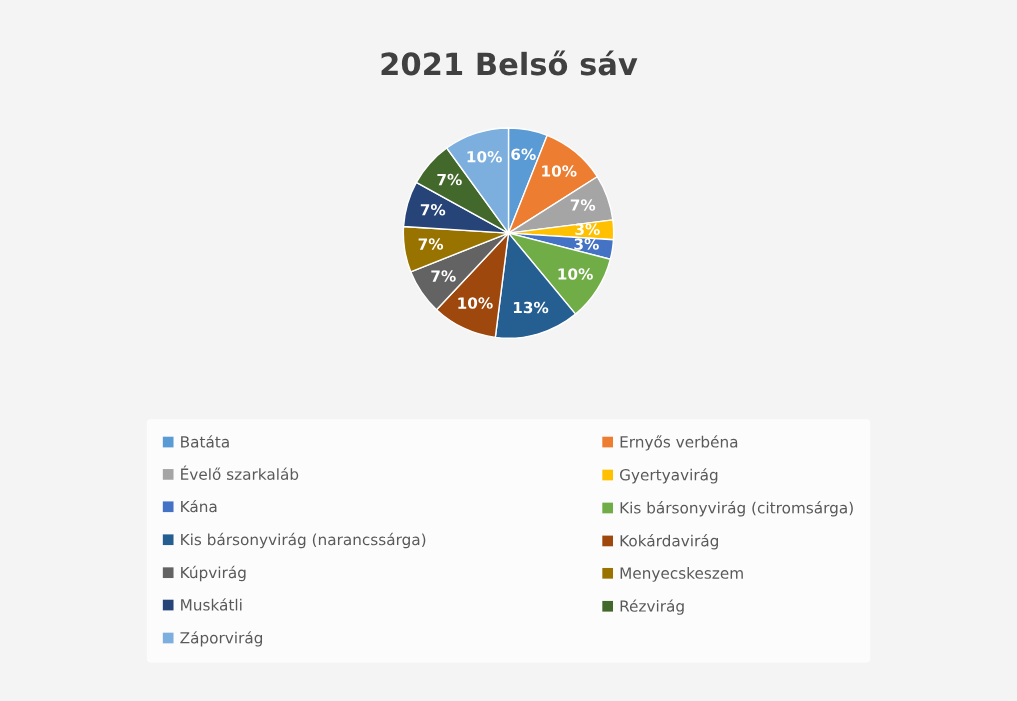  Describe the element at coordinates (205, 441) in the screenshot. I see `legend-label: Batáta` at that location.